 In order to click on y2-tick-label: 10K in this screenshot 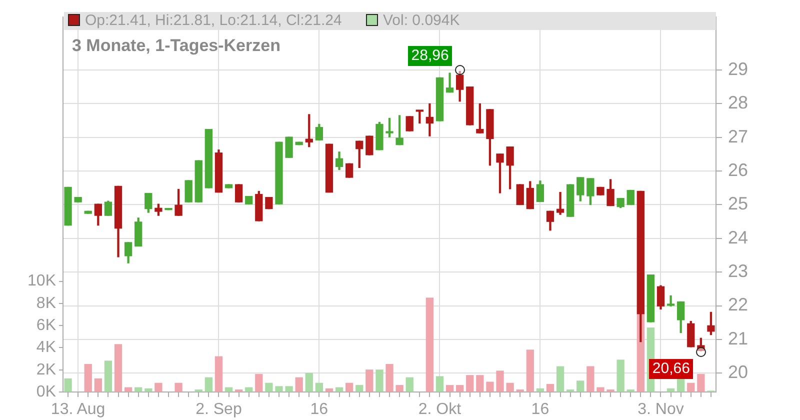, I will do `click(42, 281)`.